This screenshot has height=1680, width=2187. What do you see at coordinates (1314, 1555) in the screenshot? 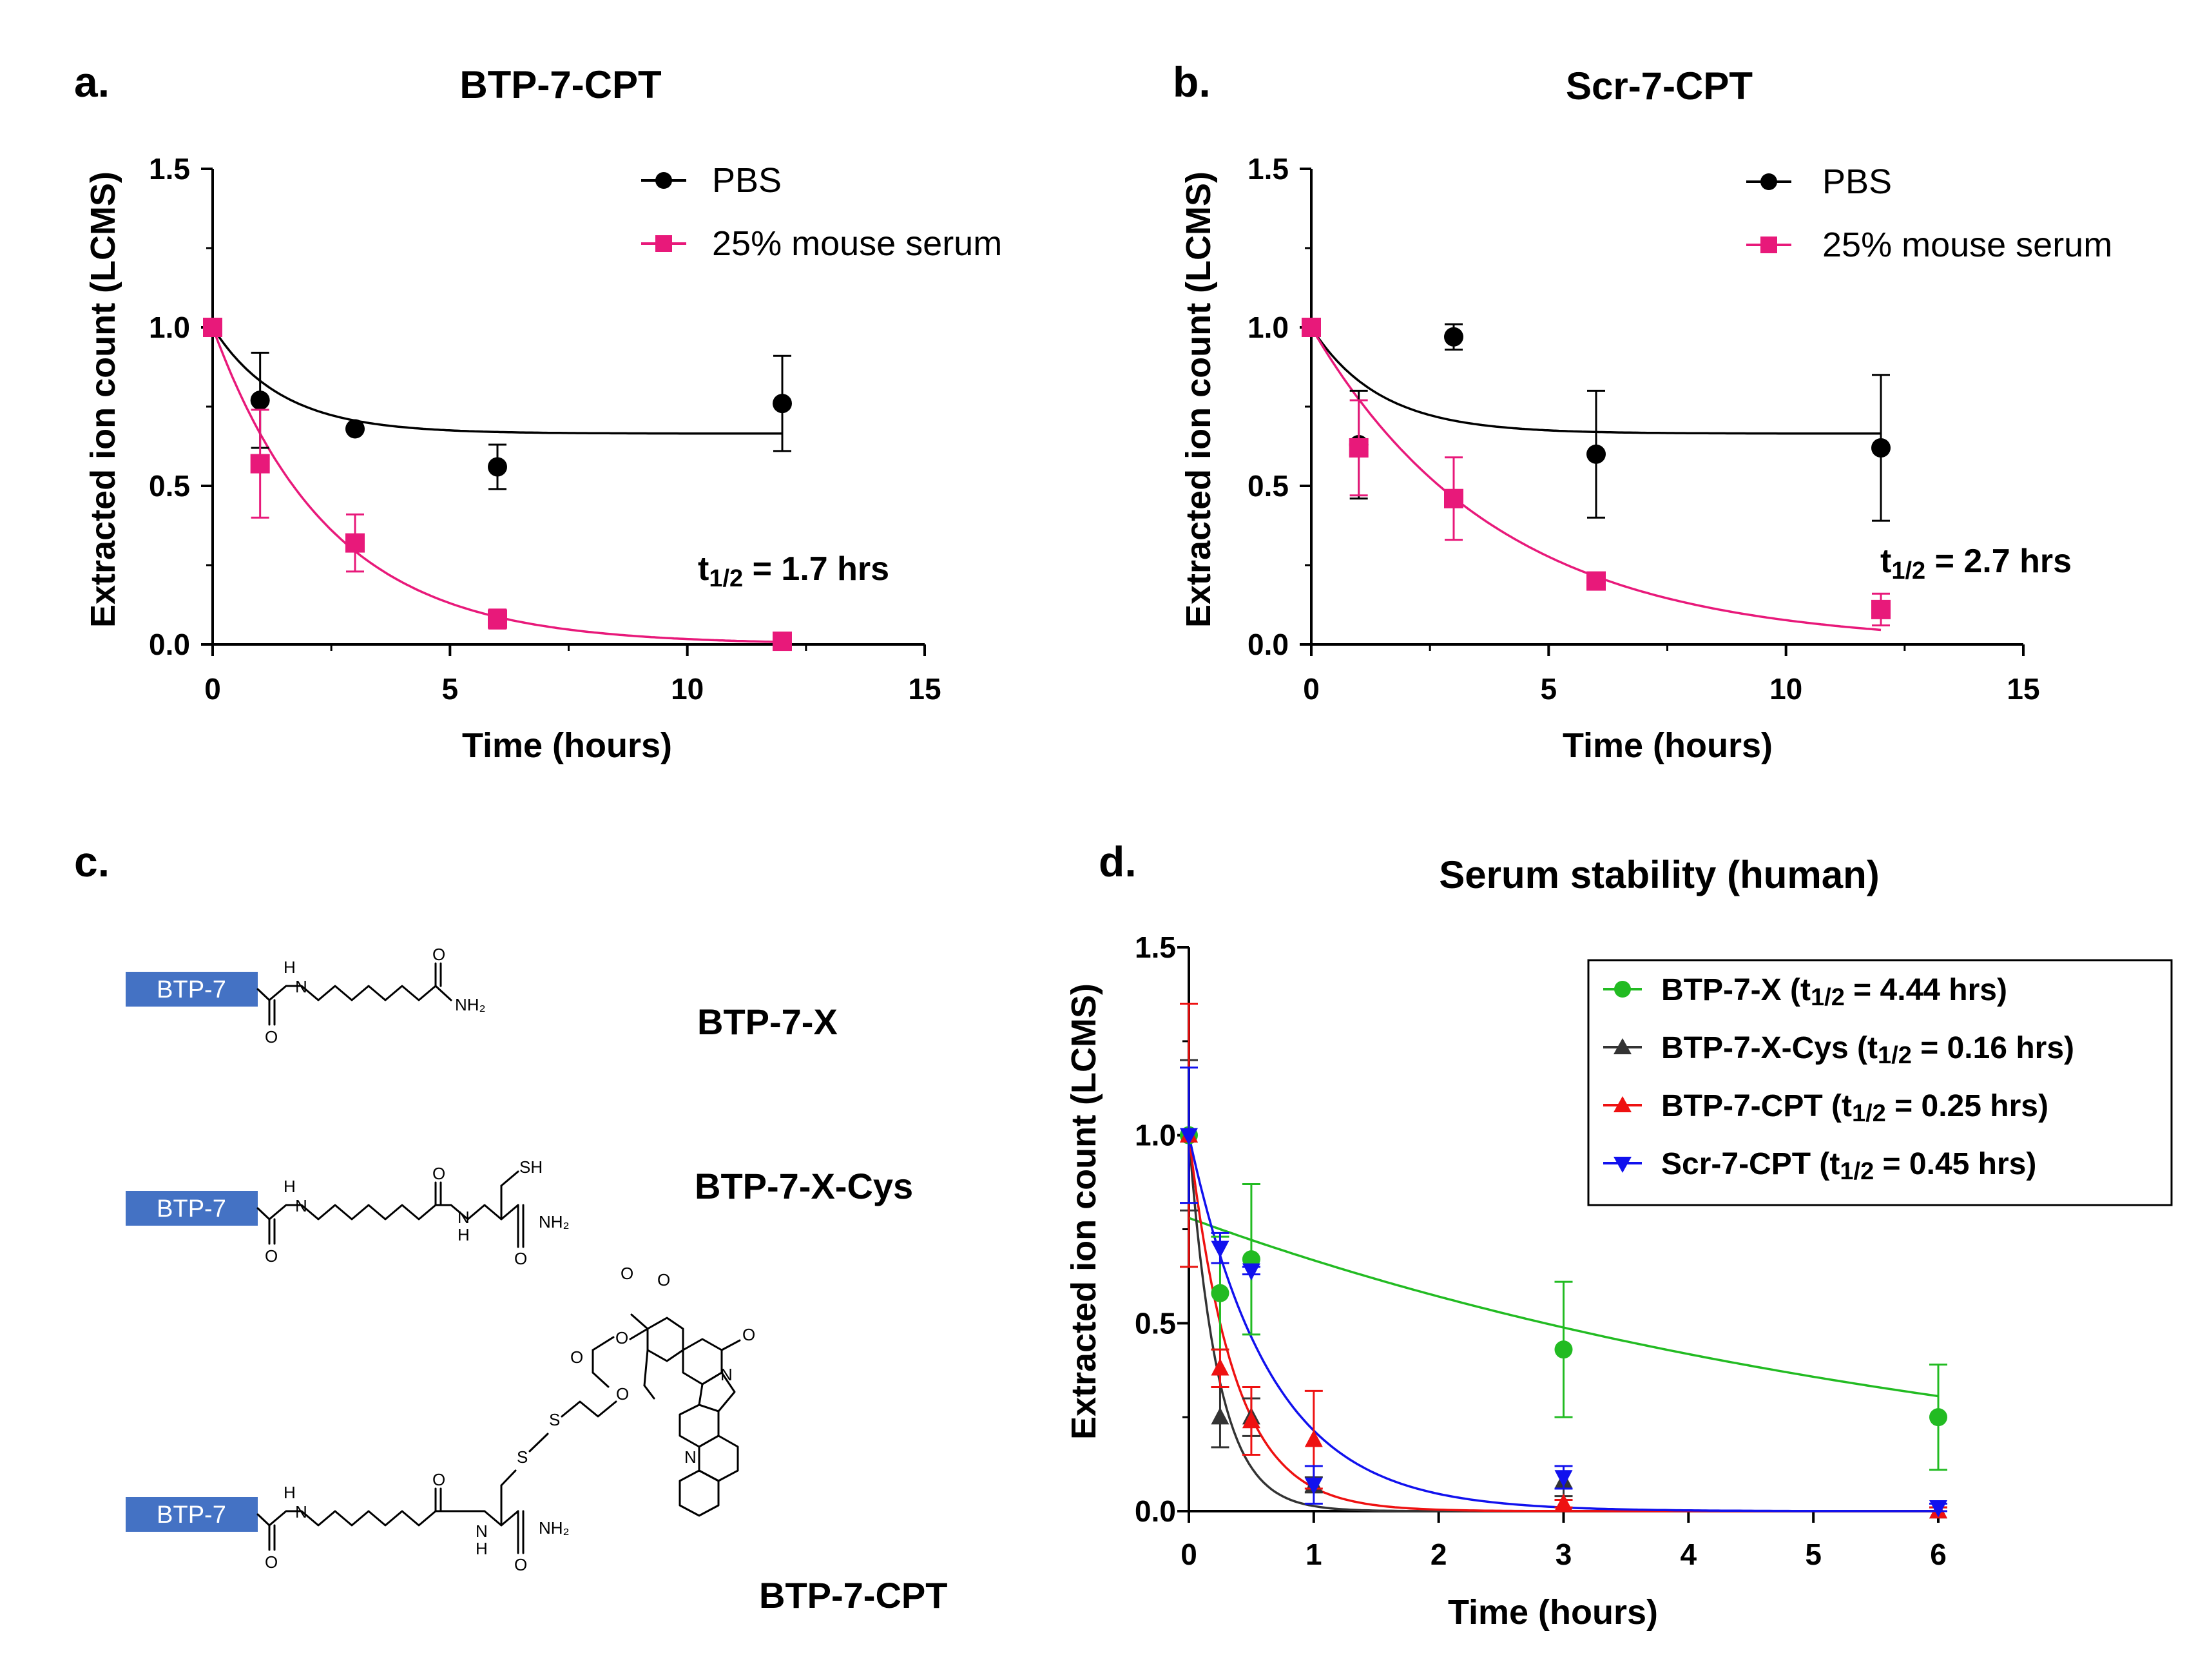
I see `x-tick-label: 1` at bounding box center [1314, 1555].